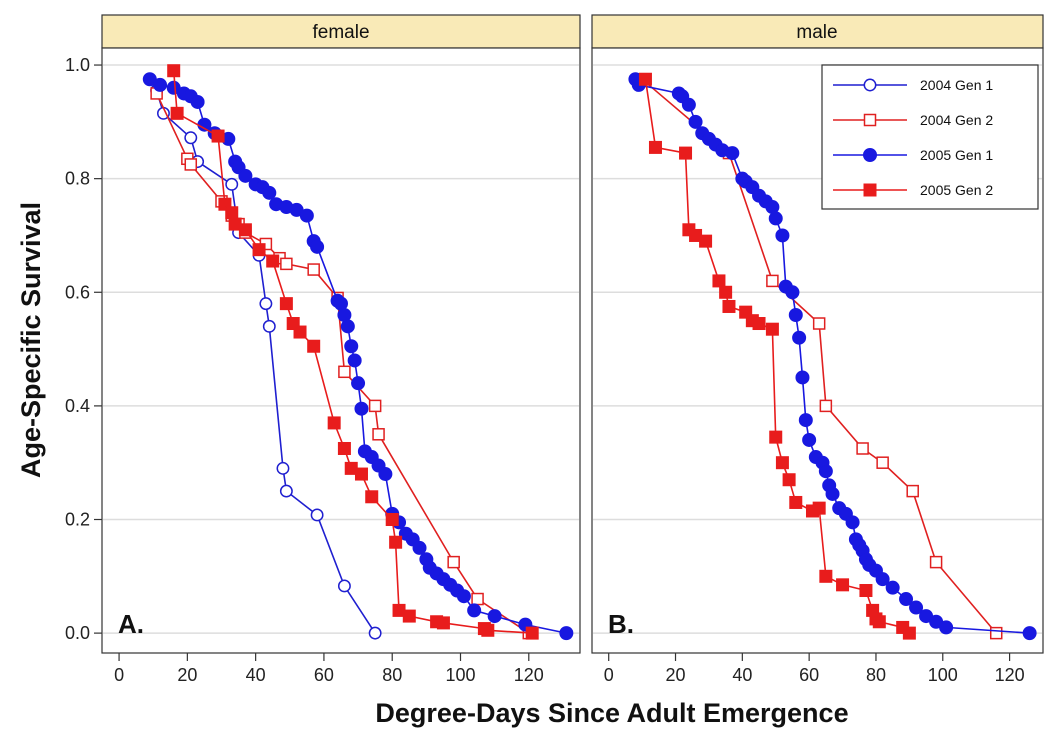 The width and height of the screenshot is (1047, 736). What do you see at coordinates (876, 675) in the screenshot?
I see `x-tick-label: 80` at bounding box center [876, 675].